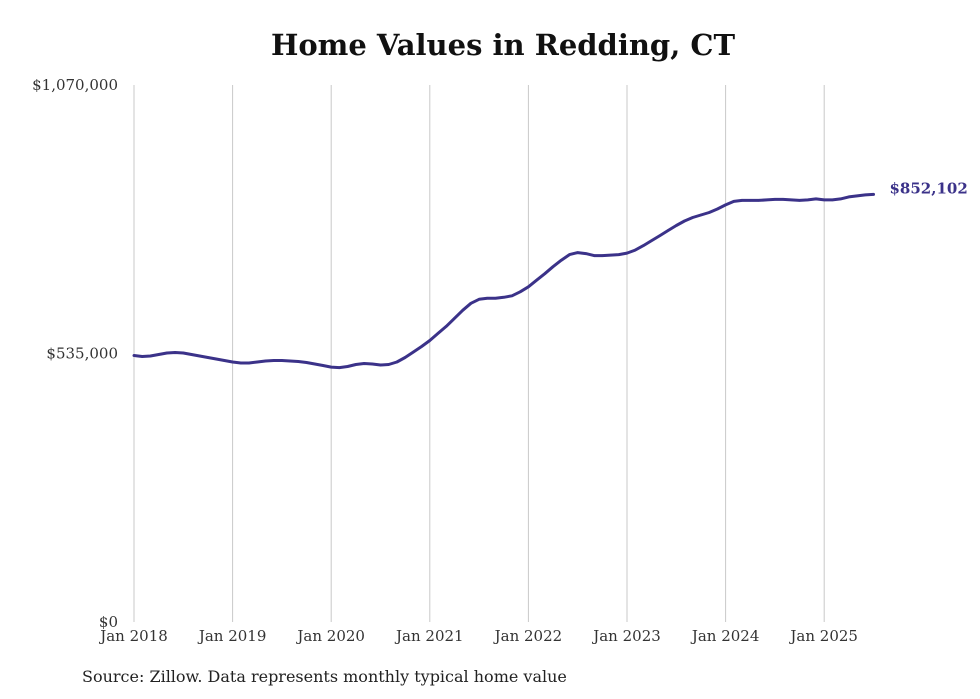  I want to click on y-axis-tick-labels: $0 $535,000 $1,070,000, so click(75, 353).